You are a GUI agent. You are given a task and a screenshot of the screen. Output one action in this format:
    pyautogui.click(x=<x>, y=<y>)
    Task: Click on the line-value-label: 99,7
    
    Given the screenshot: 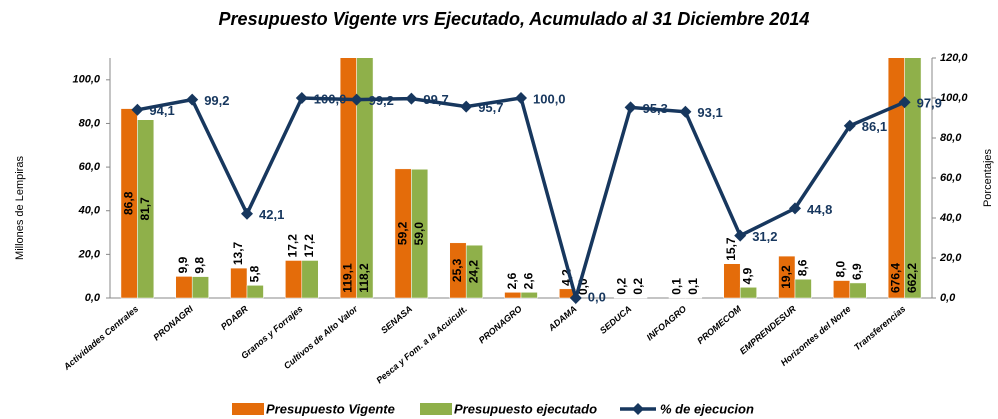 What is the action you would take?
    pyautogui.click(x=435, y=99)
    